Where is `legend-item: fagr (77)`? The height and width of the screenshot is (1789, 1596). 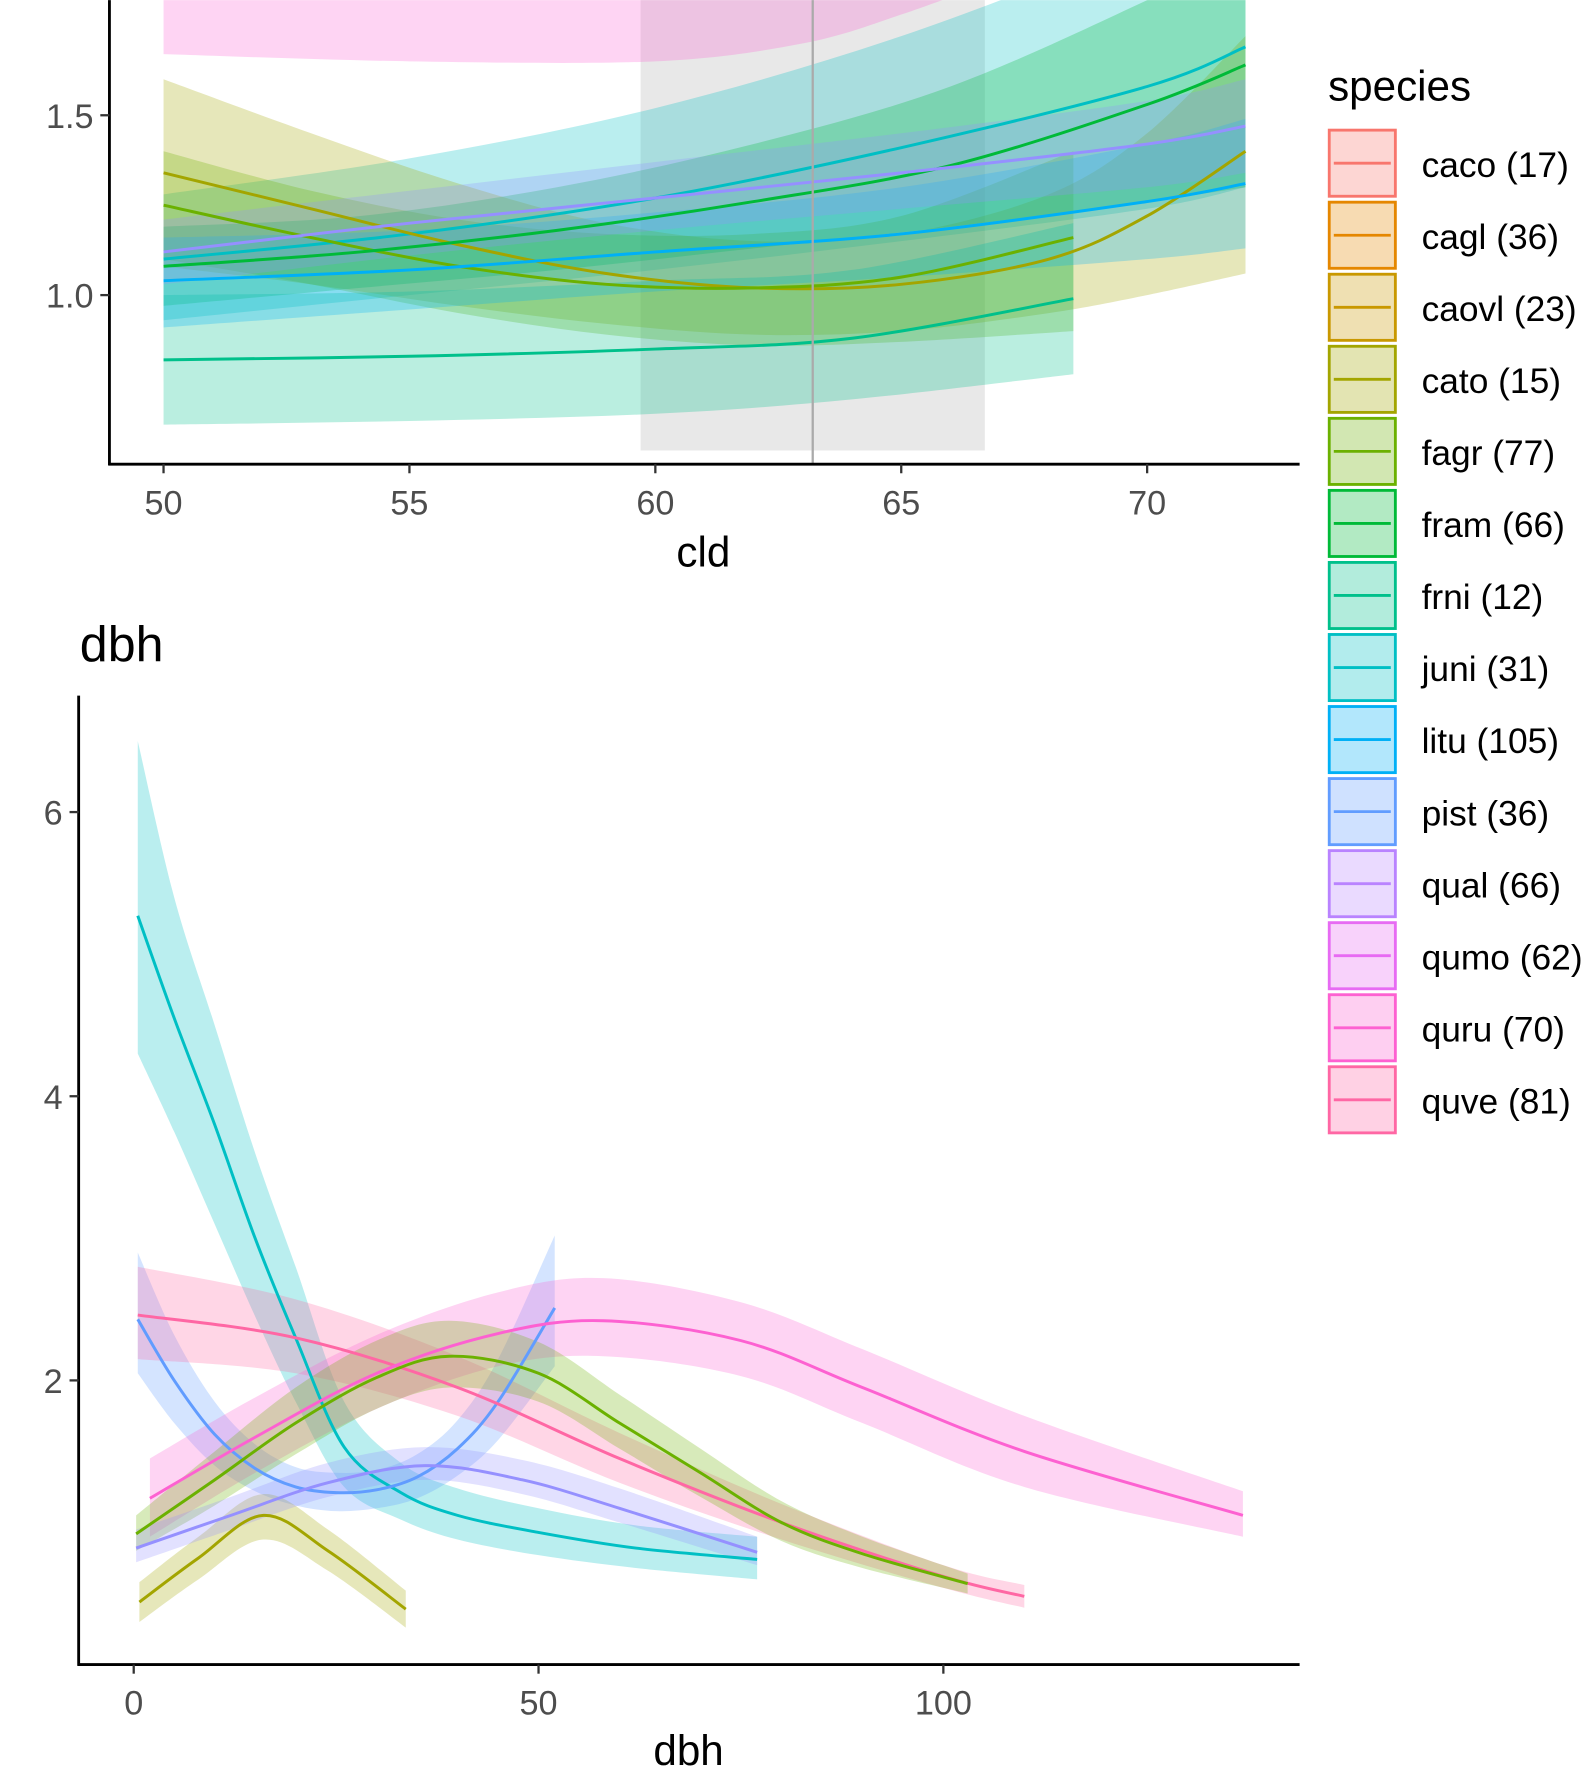 legend-item: fagr (77) is located at coordinates (1441, 451).